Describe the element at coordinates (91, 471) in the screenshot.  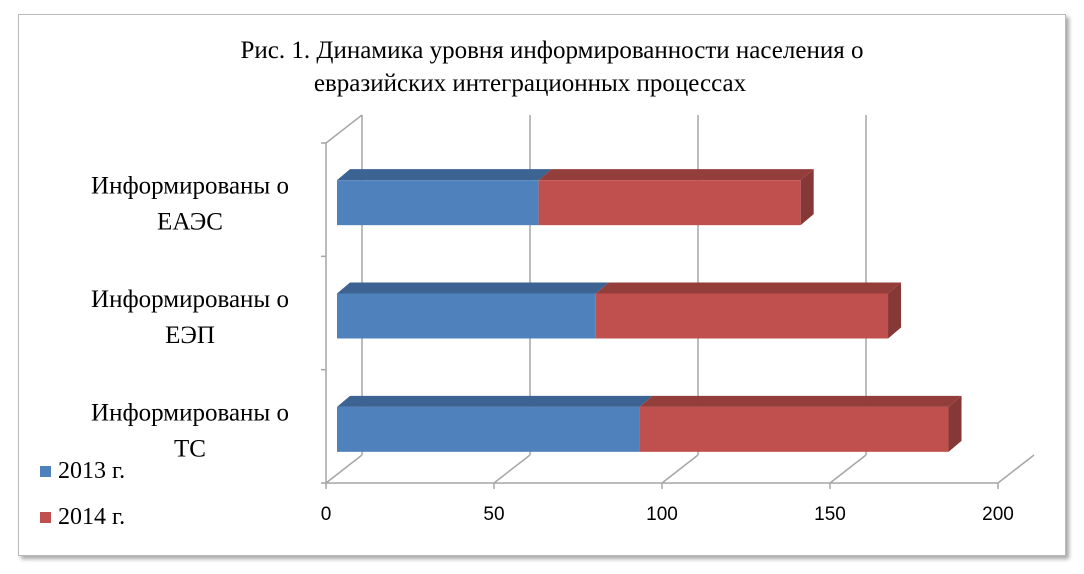
I see `legend-label: 2013 г.` at that location.